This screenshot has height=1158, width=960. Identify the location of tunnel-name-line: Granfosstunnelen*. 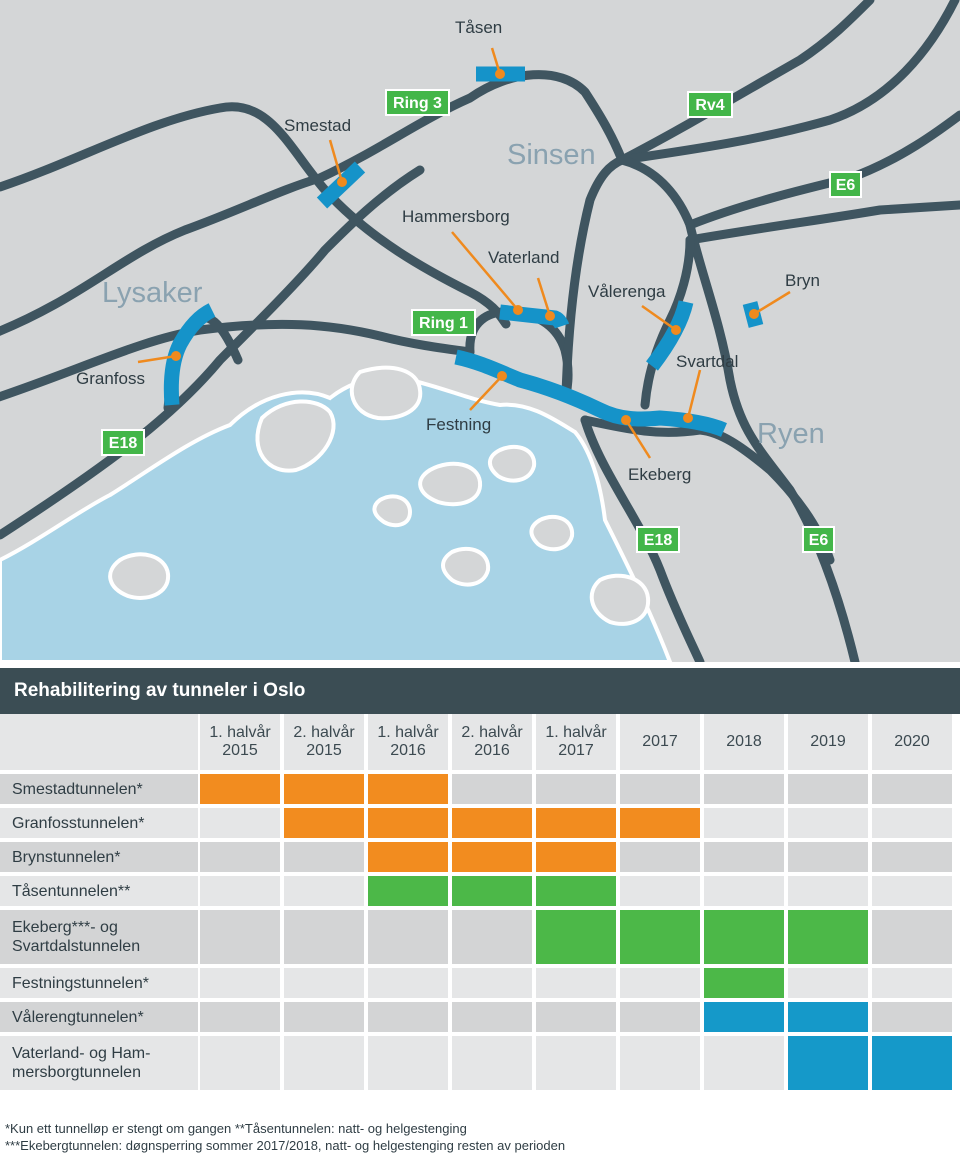
(78, 823).